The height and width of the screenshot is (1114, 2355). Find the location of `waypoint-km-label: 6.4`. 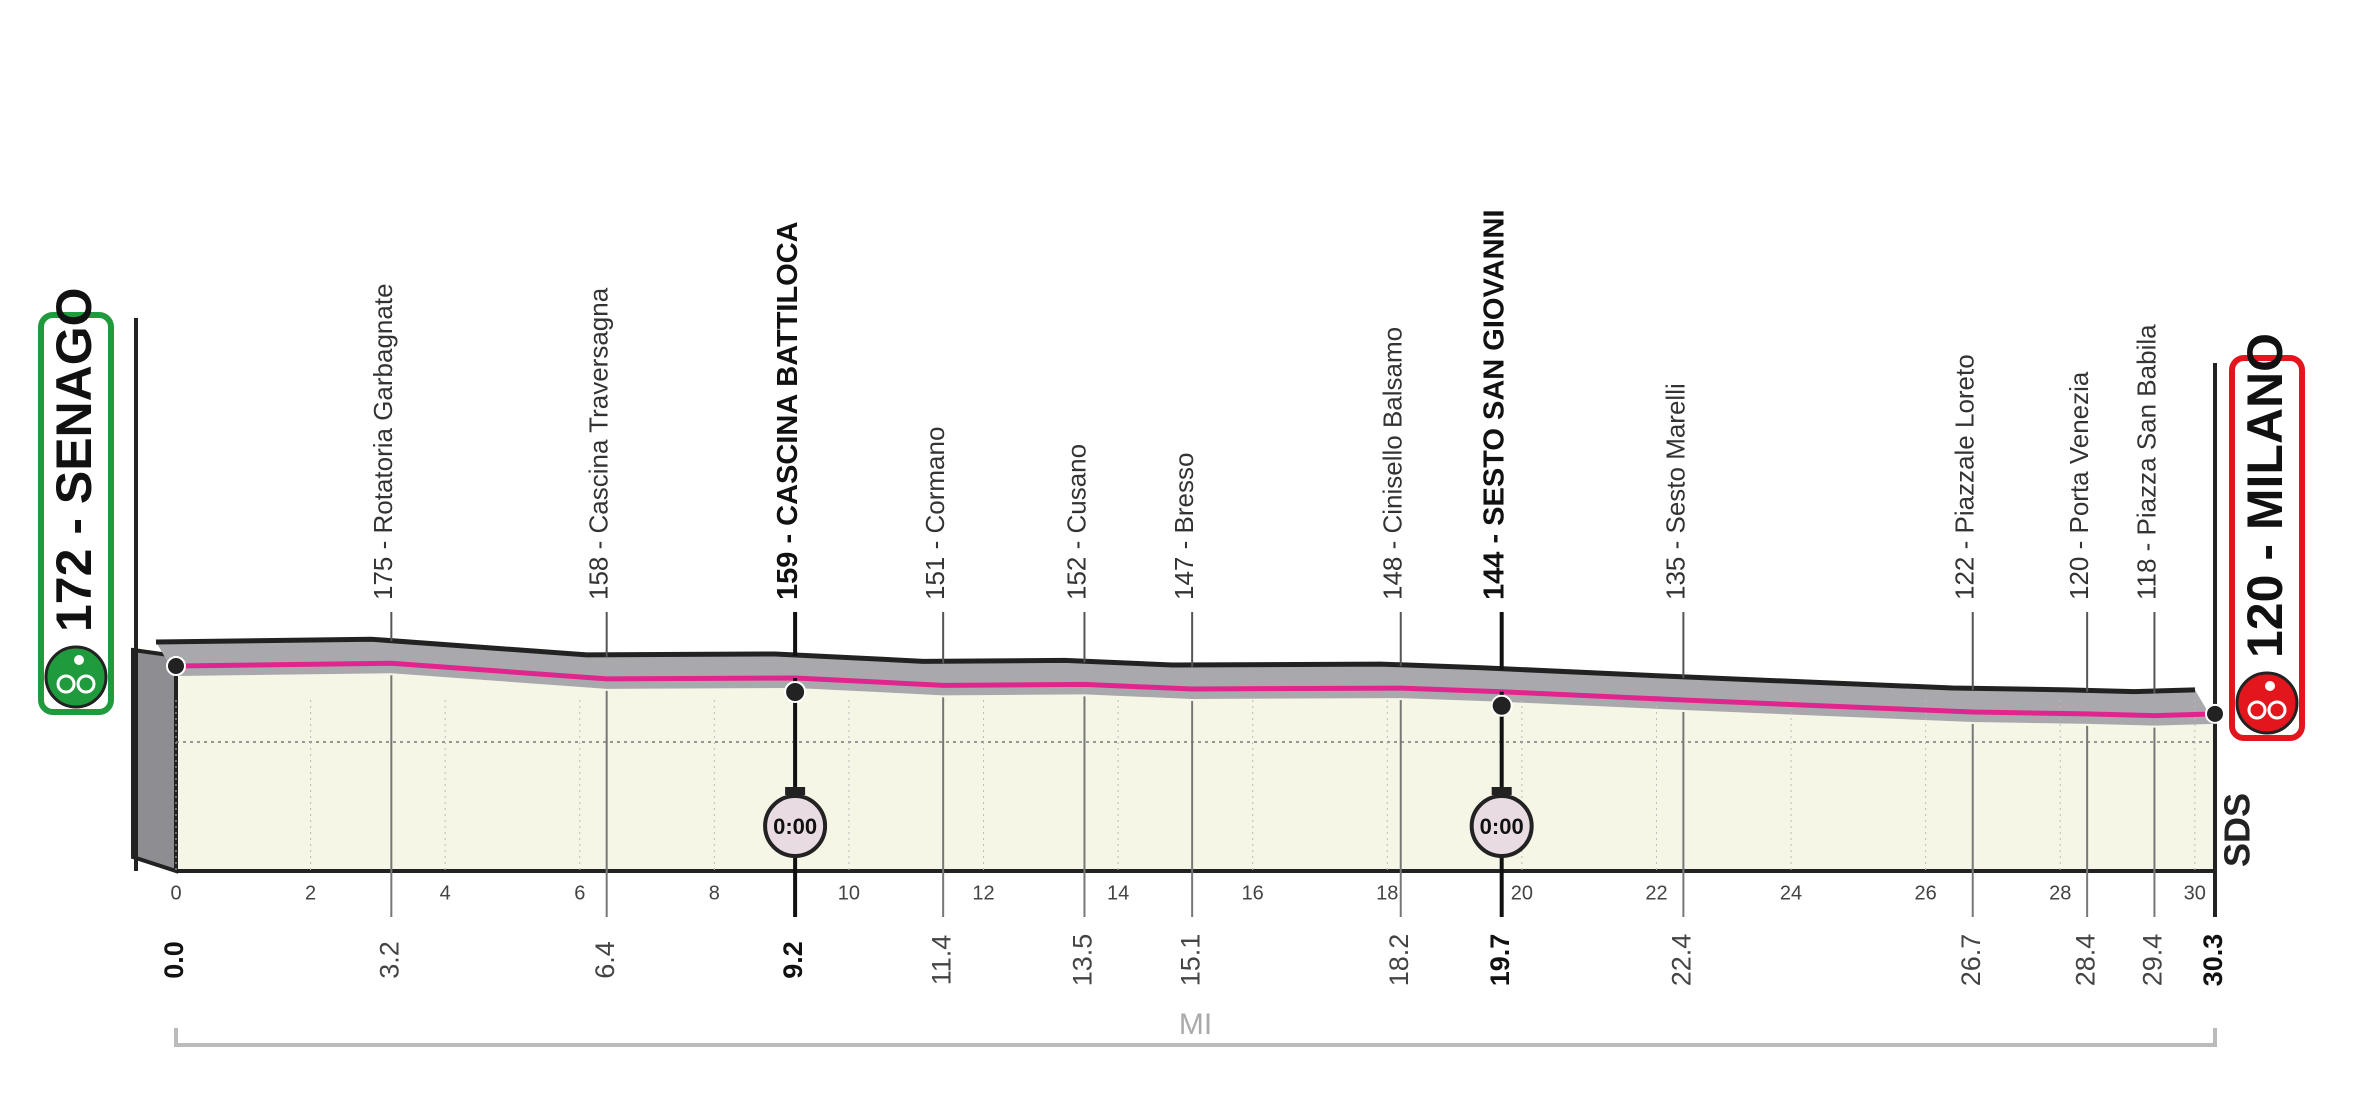

waypoint-km-label: 6.4 is located at coordinates (605, 960).